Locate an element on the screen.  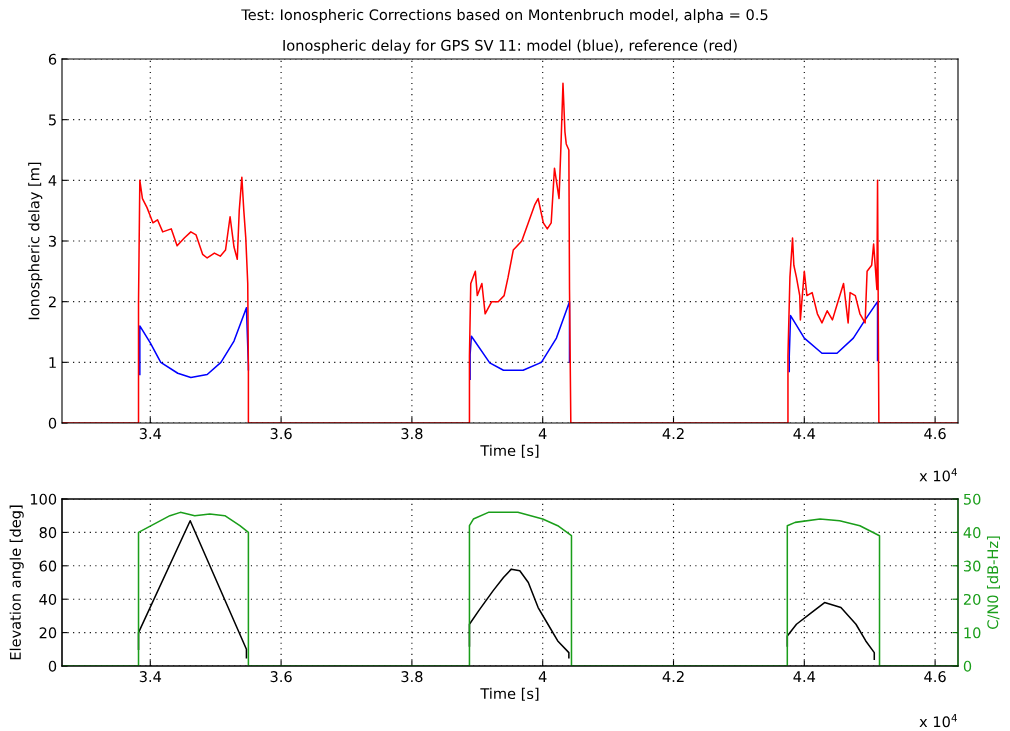
y2-tick-label: 20 is located at coordinates (972, 599).